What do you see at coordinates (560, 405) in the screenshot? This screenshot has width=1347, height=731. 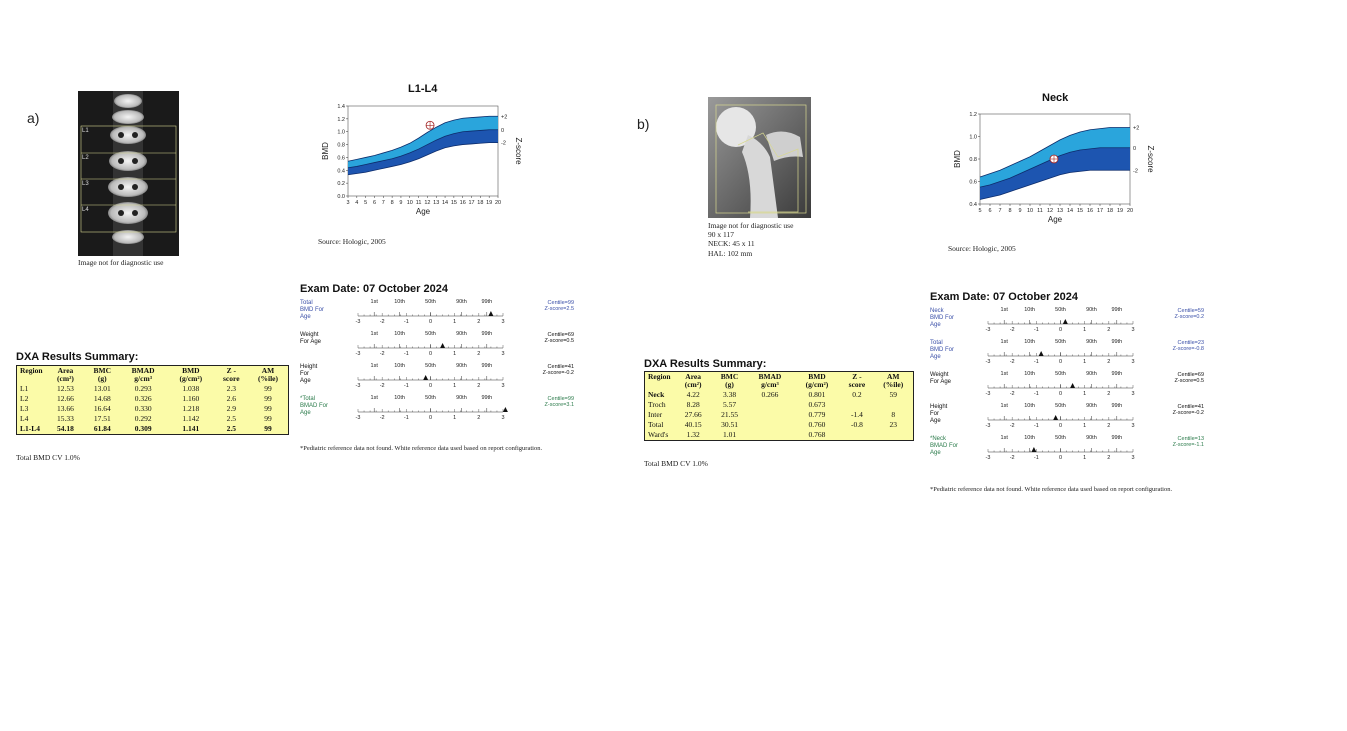 I see `scale-a-zscore-value: Z-score=3.1` at bounding box center [560, 405].